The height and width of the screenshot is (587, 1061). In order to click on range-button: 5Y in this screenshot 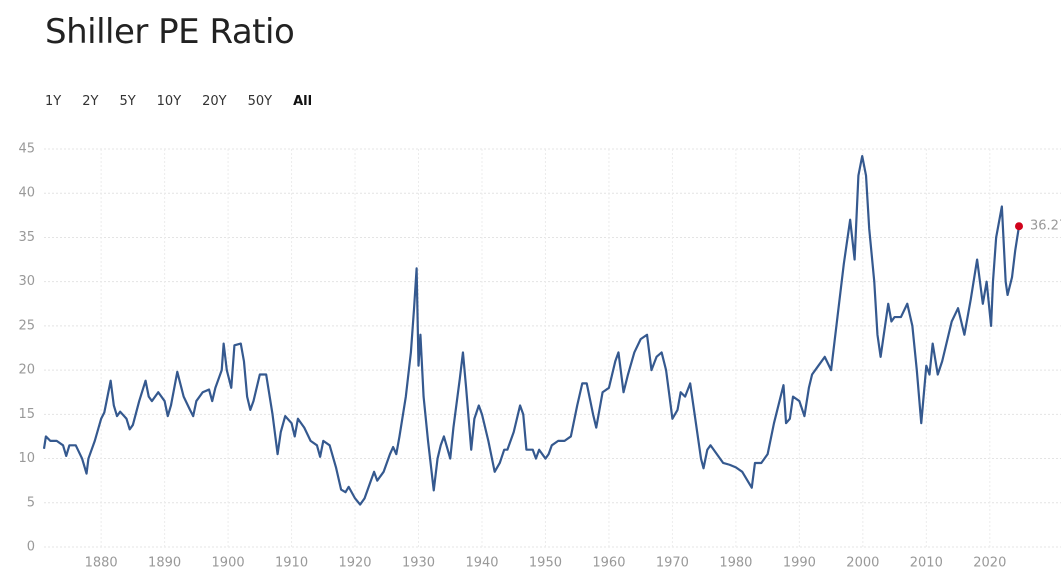, I will do `click(127, 101)`.